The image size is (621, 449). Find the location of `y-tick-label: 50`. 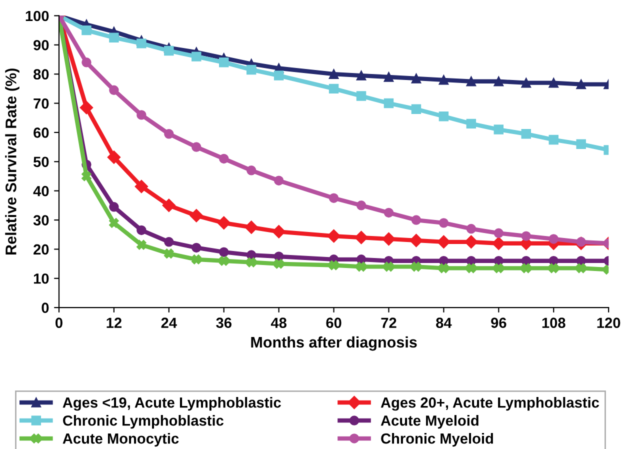

y-tick-label: 50 is located at coordinates (41, 162).